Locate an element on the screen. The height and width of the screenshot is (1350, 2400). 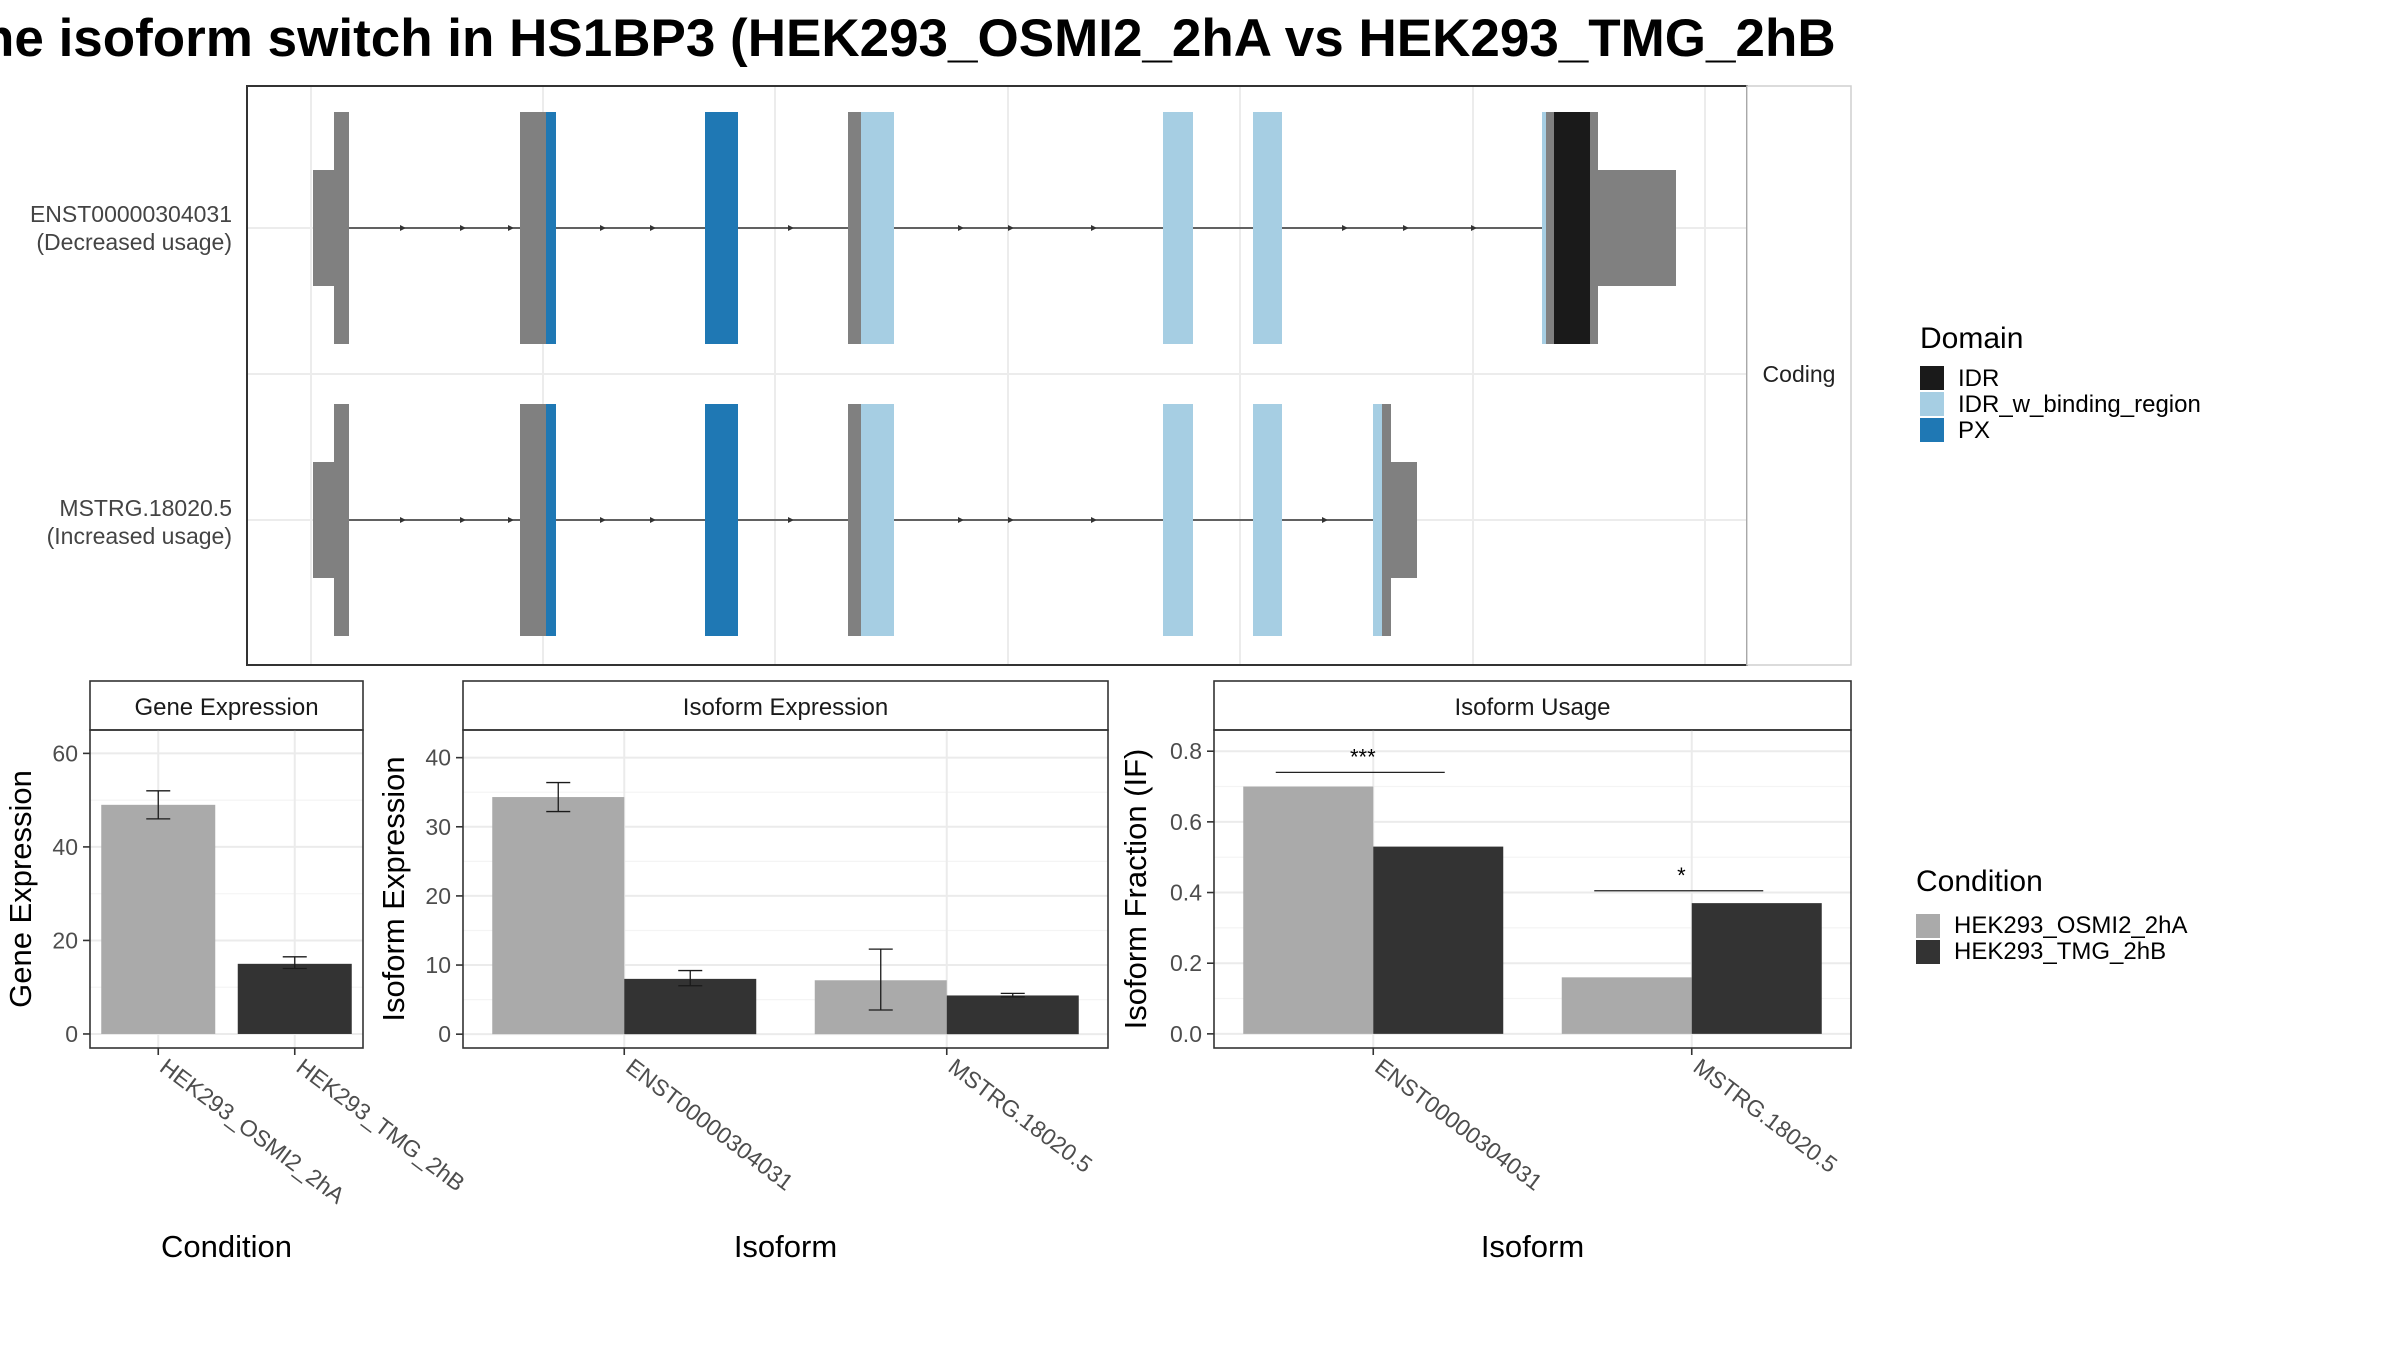
isoform-expression-bar-ENST00000304031-HEK293_OSMI2_2hA is located at coordinates (558, 916).